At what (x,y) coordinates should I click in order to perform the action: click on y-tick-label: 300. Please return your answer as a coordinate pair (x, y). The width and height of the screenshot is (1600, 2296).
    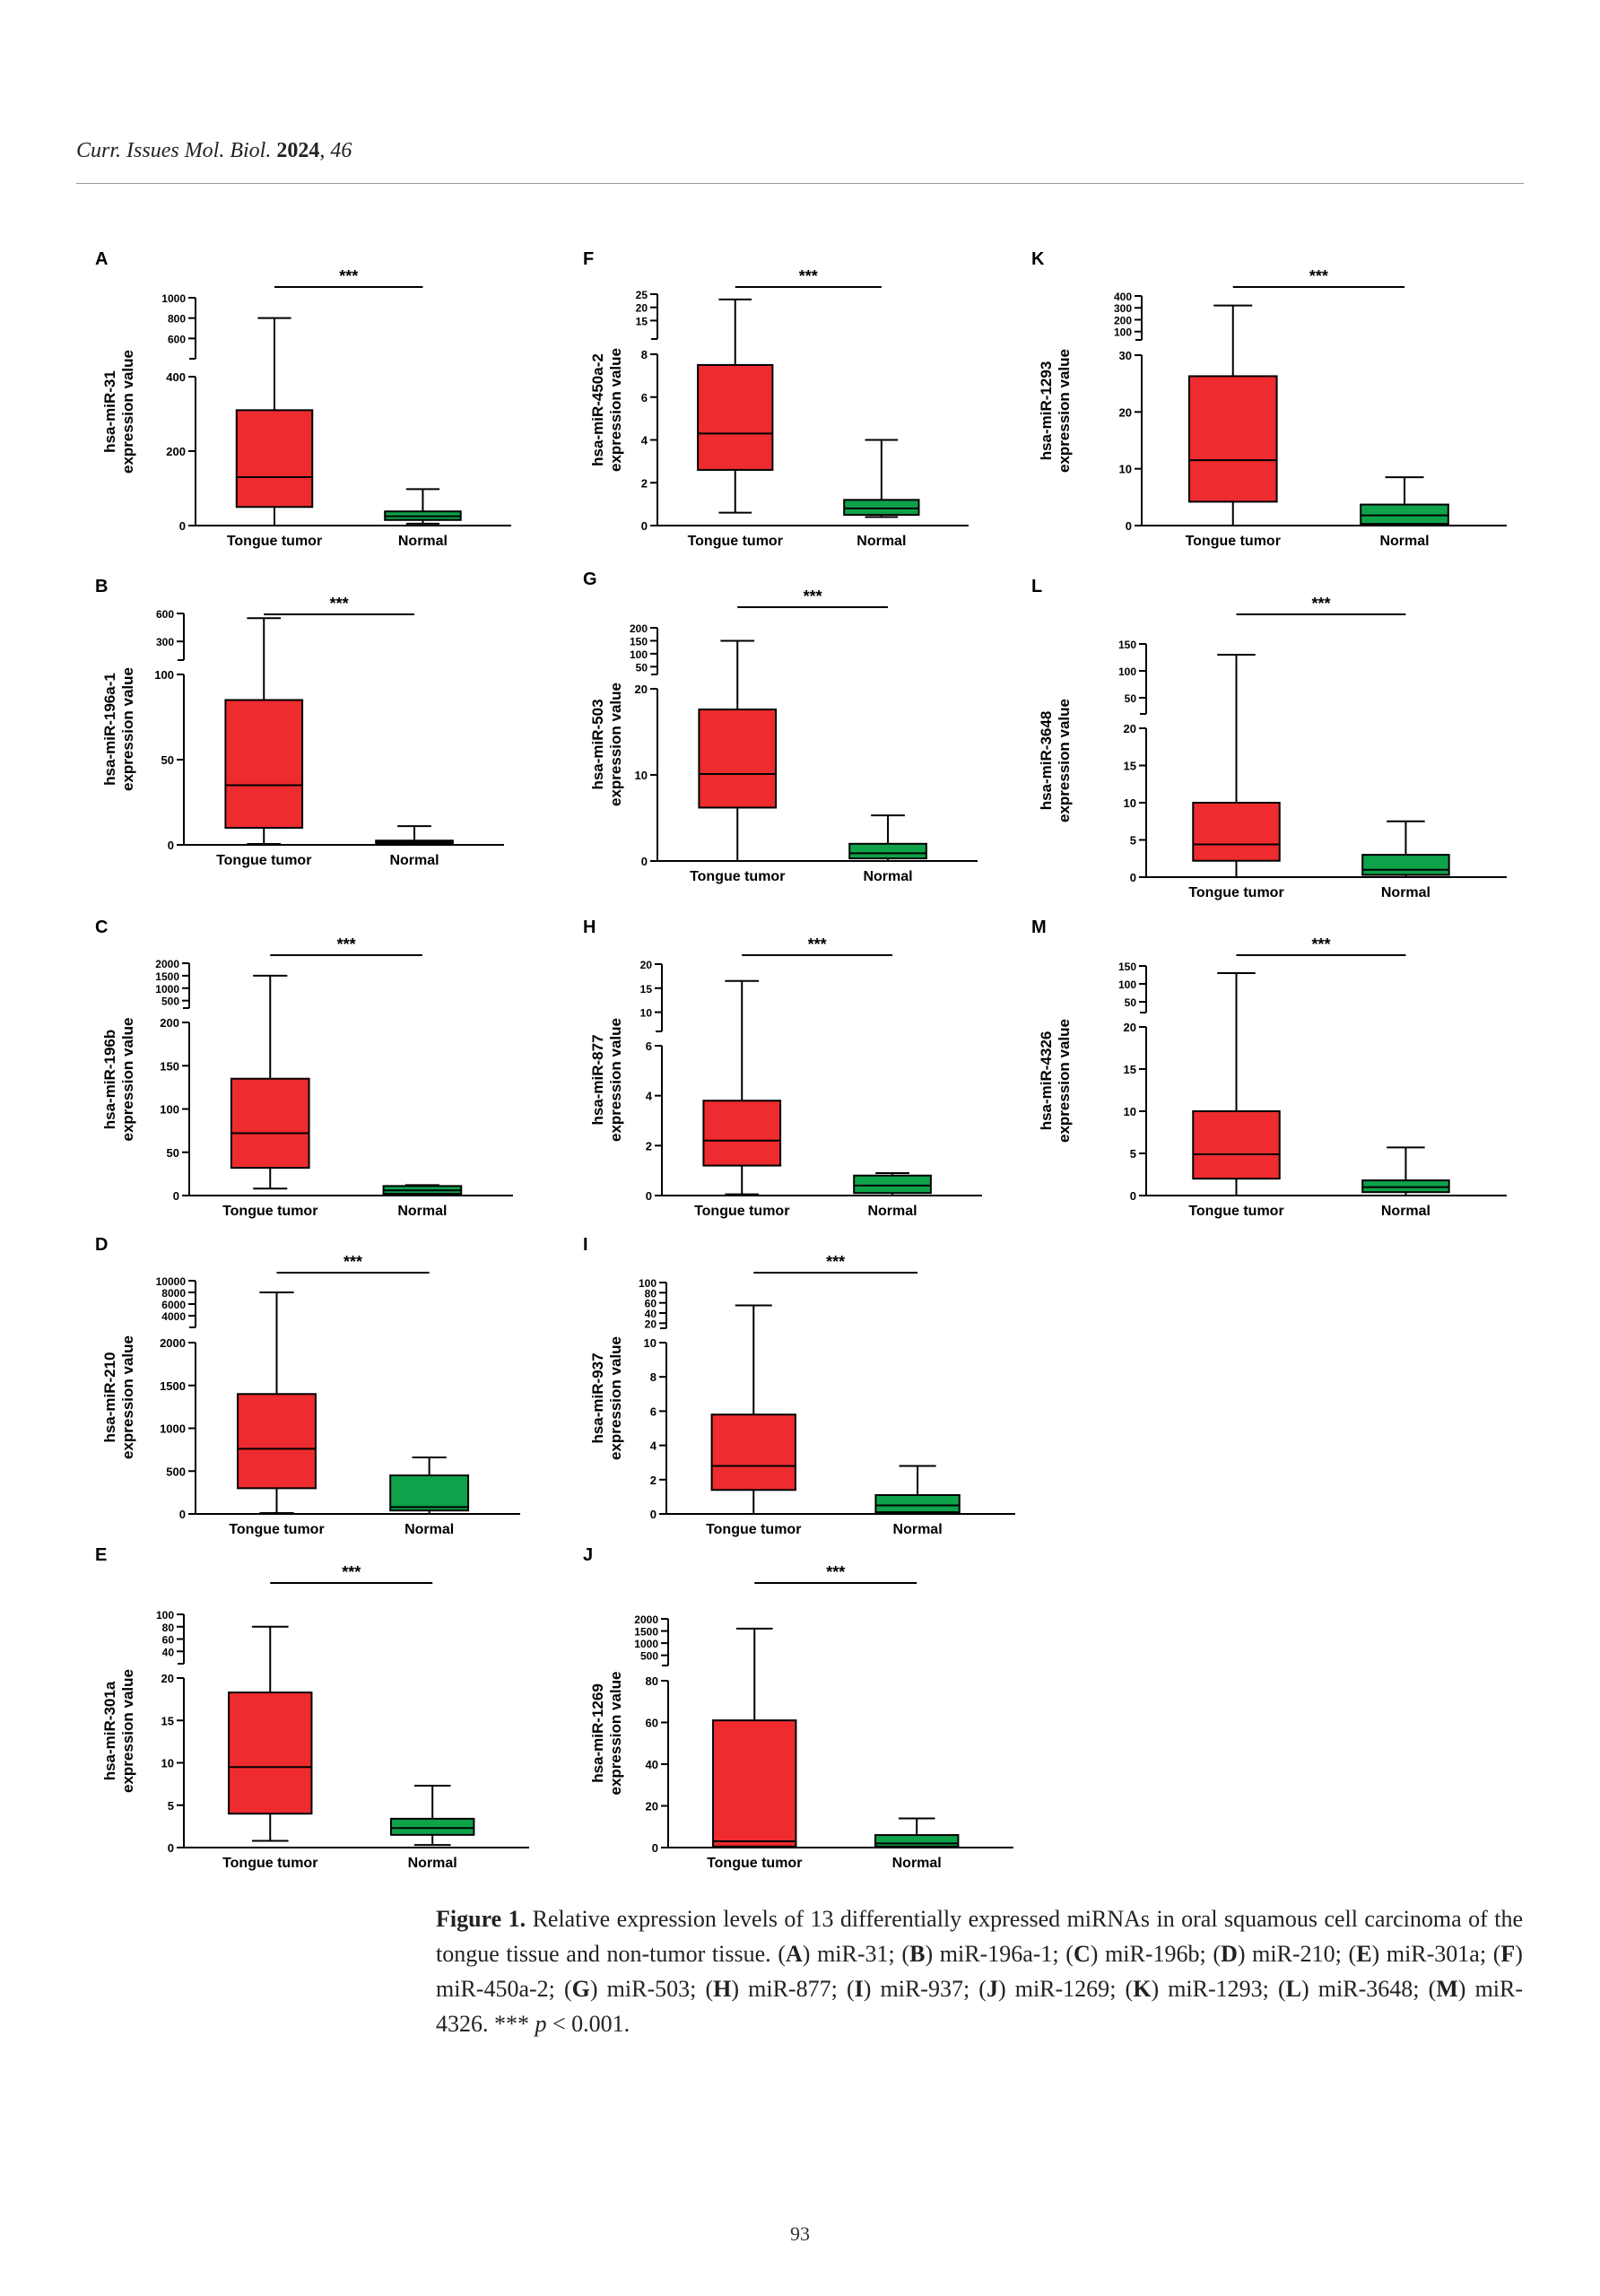
    Looking at the image, I should click on (1123, 308).